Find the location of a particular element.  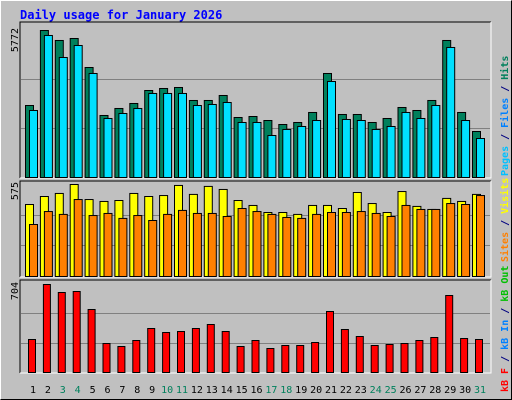

x-tick-label: 18 is located at coordinates (286, 390).